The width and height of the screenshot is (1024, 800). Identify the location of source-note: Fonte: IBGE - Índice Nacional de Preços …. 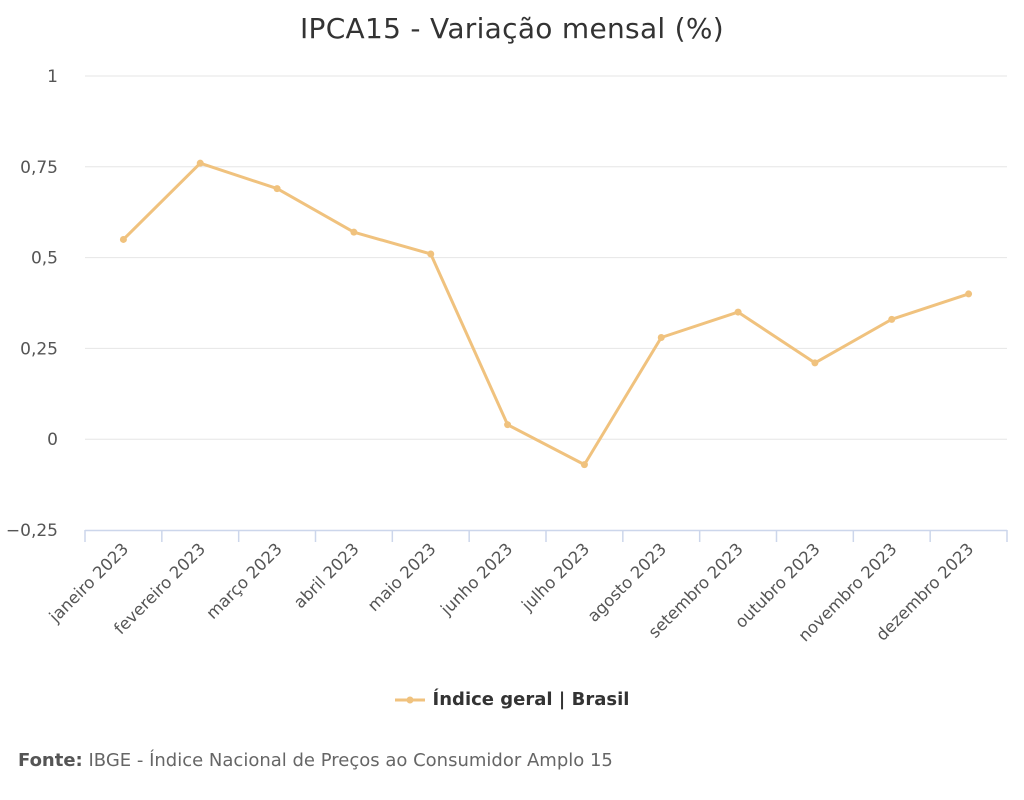
(315, 760).